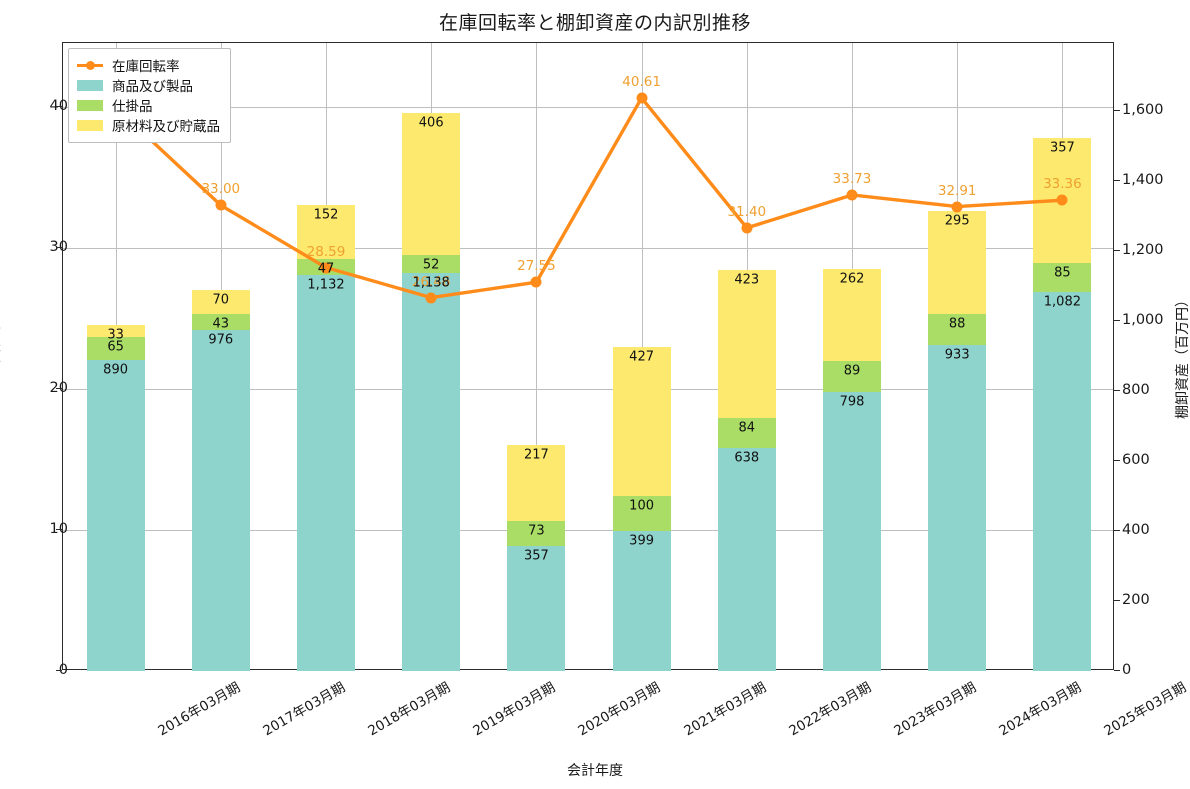  Describe the element at coordinates (830, 709) in the screenshot. I see `x-axis-tick-label: 2022年03月期` at that location.